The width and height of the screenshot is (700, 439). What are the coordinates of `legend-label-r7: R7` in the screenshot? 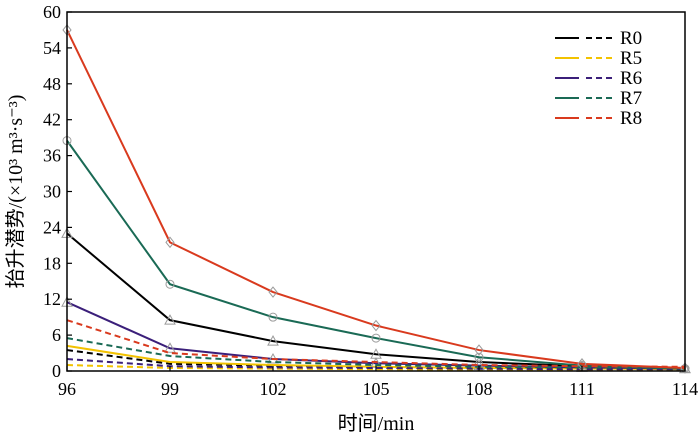 It's located at (631, 98).